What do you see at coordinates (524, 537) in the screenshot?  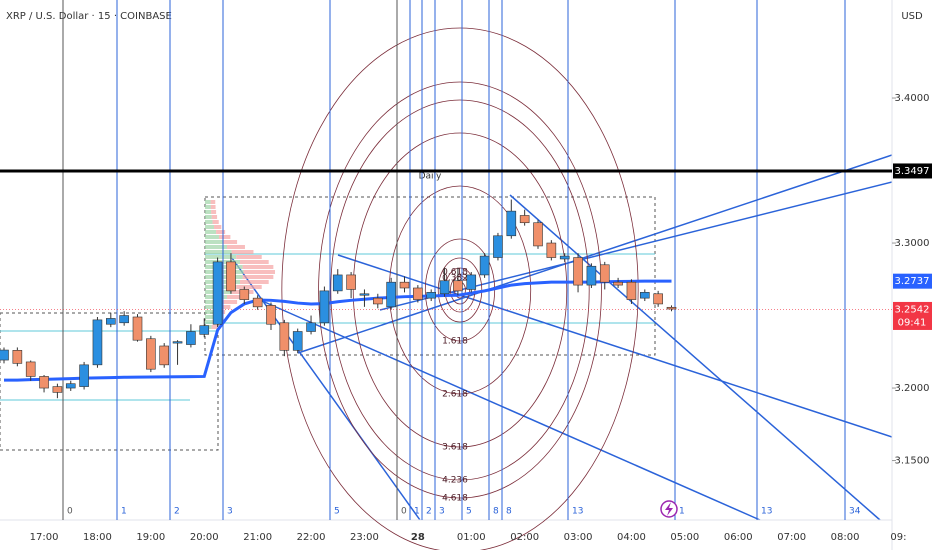 I see `x-tick-label: 02:00` at bounding box center [524, 537].